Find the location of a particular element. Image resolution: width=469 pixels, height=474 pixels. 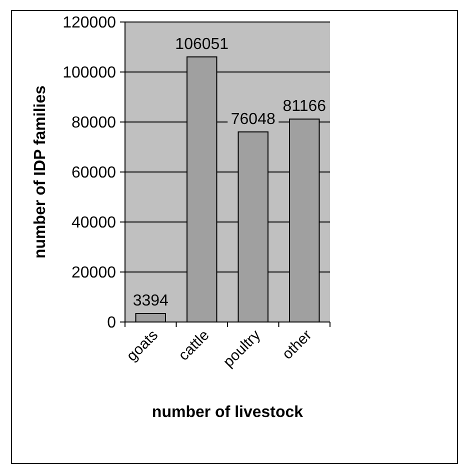

y-tick-label: 80000 is located at coordinates (94, 123).